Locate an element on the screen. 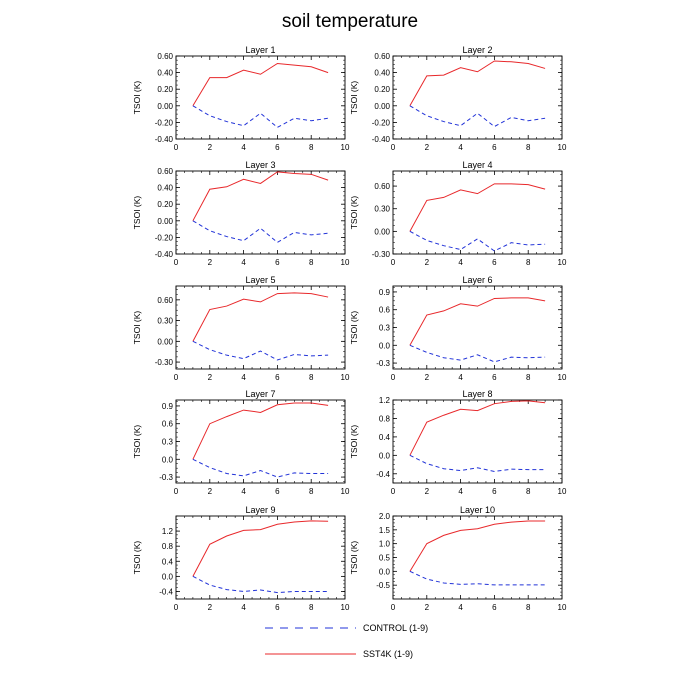  y-tick-label: 1.0 is located at coordinates (385, 544).